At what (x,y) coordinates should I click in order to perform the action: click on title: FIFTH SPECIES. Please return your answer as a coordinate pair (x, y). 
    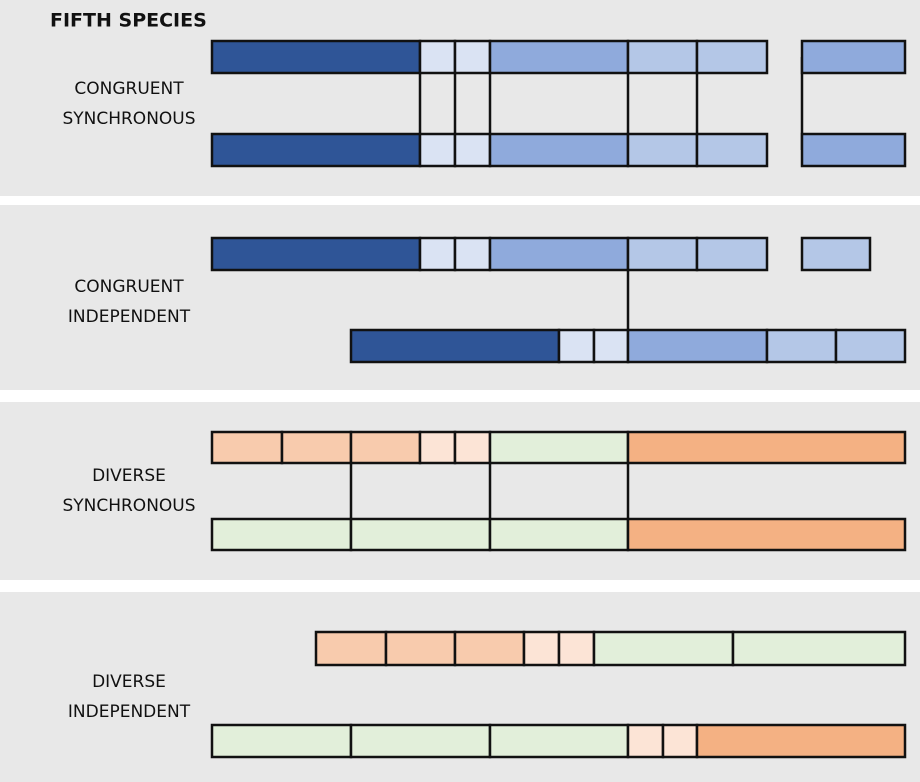
    Looking at the image, I should click on (128, 21).